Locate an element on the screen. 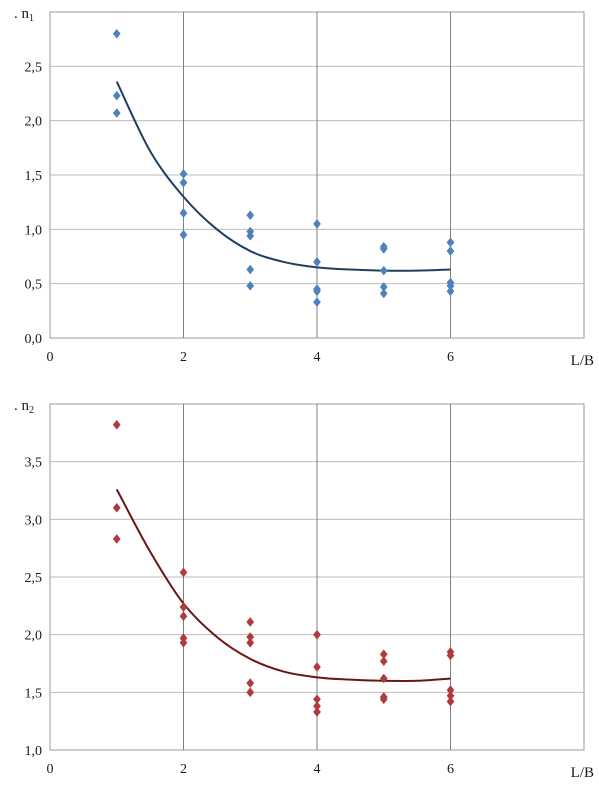 This screenshot has width=599, height=792. y-axis-label: . n1 is located at coordinates (24, 15).